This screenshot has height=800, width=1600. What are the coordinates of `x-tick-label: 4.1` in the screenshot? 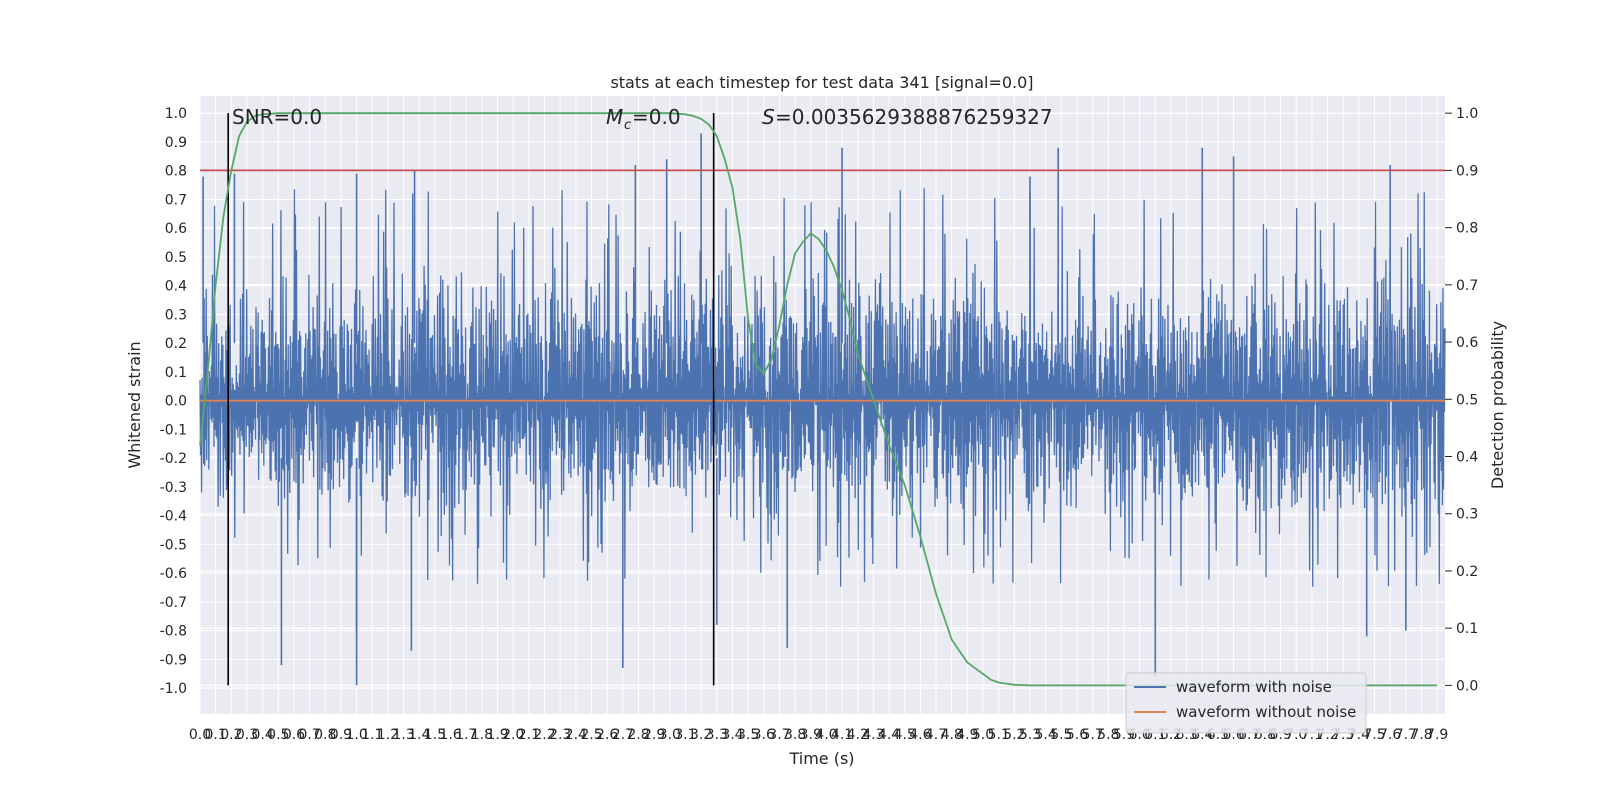 It's located at (842, 735).